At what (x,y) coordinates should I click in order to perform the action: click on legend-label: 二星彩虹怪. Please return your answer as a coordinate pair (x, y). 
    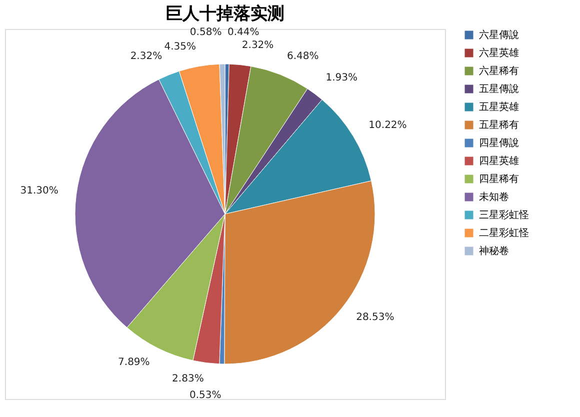
    Looking at the image, I should click on (504, 233).